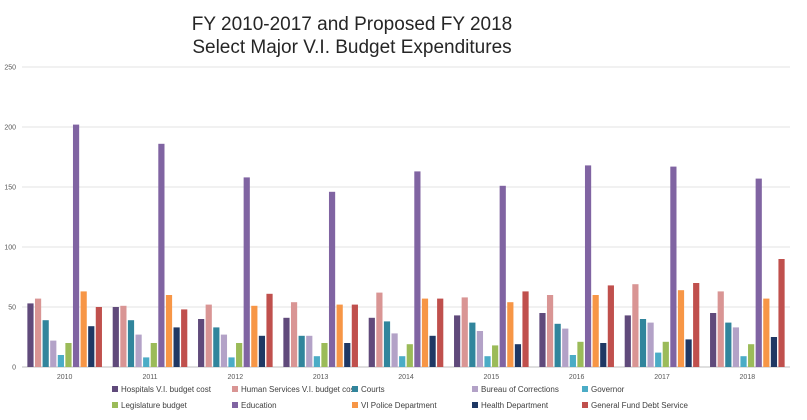 The height and width of the screenshot is (420, 807). What do you see at coordinates (373, 389) in the screenshot?
I see `legend-label: Courts` at bounding box center [373, 389].